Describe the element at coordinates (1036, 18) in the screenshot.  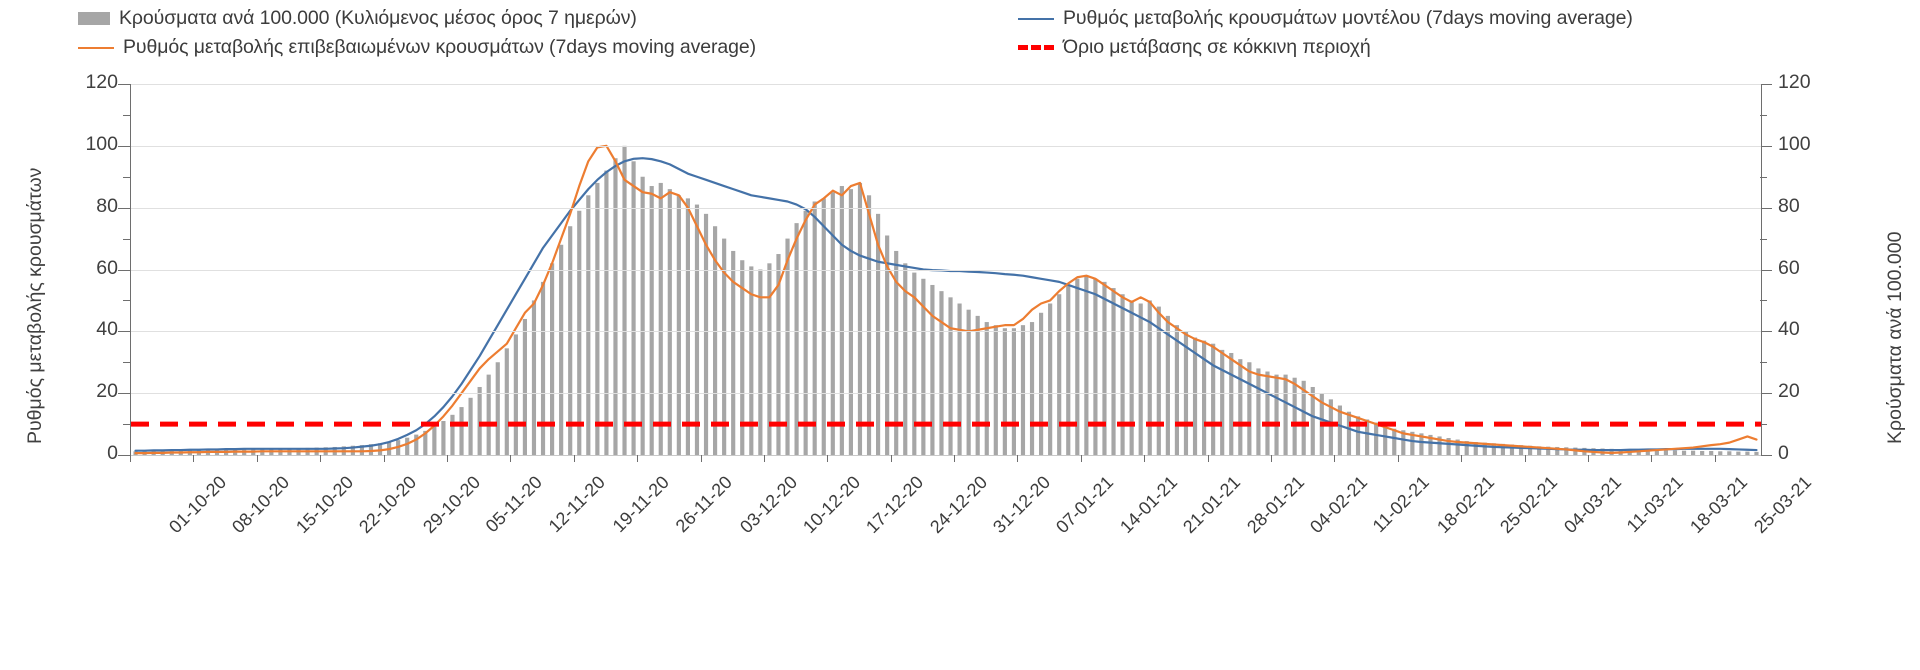
I see `line-swatch-blue-icon` at that location.